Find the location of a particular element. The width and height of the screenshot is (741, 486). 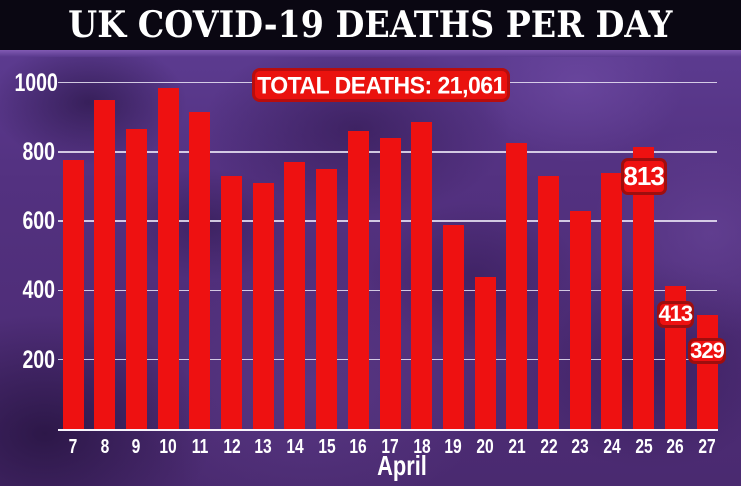

chart-title-bar: UK COVID-19 DEATHS PER DAY is located at coordinates (370, 25).